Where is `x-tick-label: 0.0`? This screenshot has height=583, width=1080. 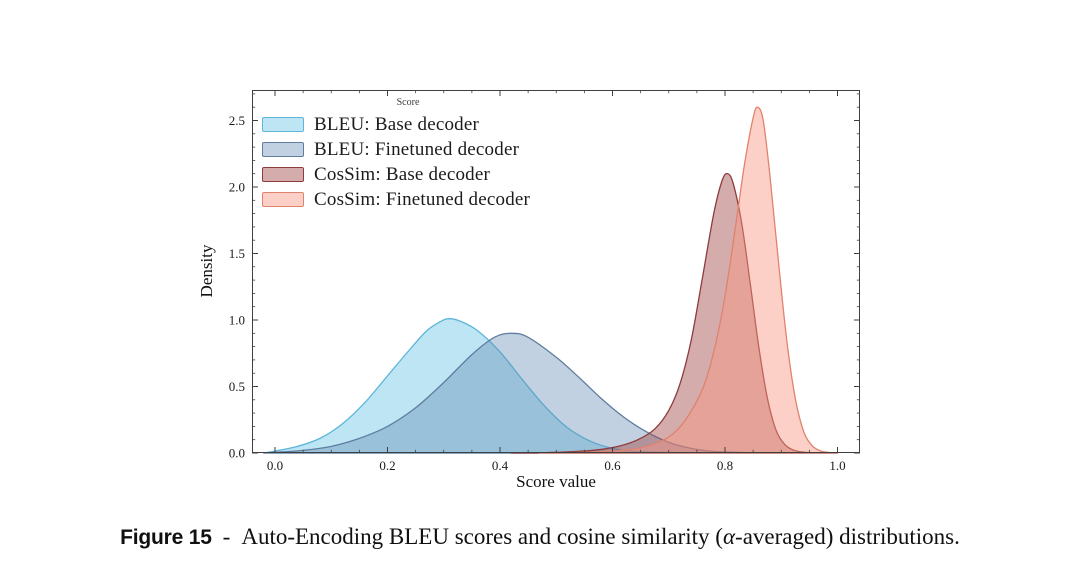 x-tick-label: 0.0 is located at coordinates (275, 465).